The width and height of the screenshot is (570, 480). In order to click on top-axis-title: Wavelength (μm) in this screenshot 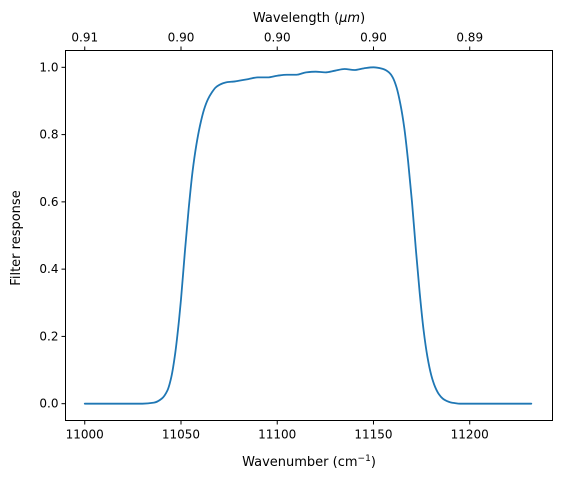, I will do `click(309, 18)`.